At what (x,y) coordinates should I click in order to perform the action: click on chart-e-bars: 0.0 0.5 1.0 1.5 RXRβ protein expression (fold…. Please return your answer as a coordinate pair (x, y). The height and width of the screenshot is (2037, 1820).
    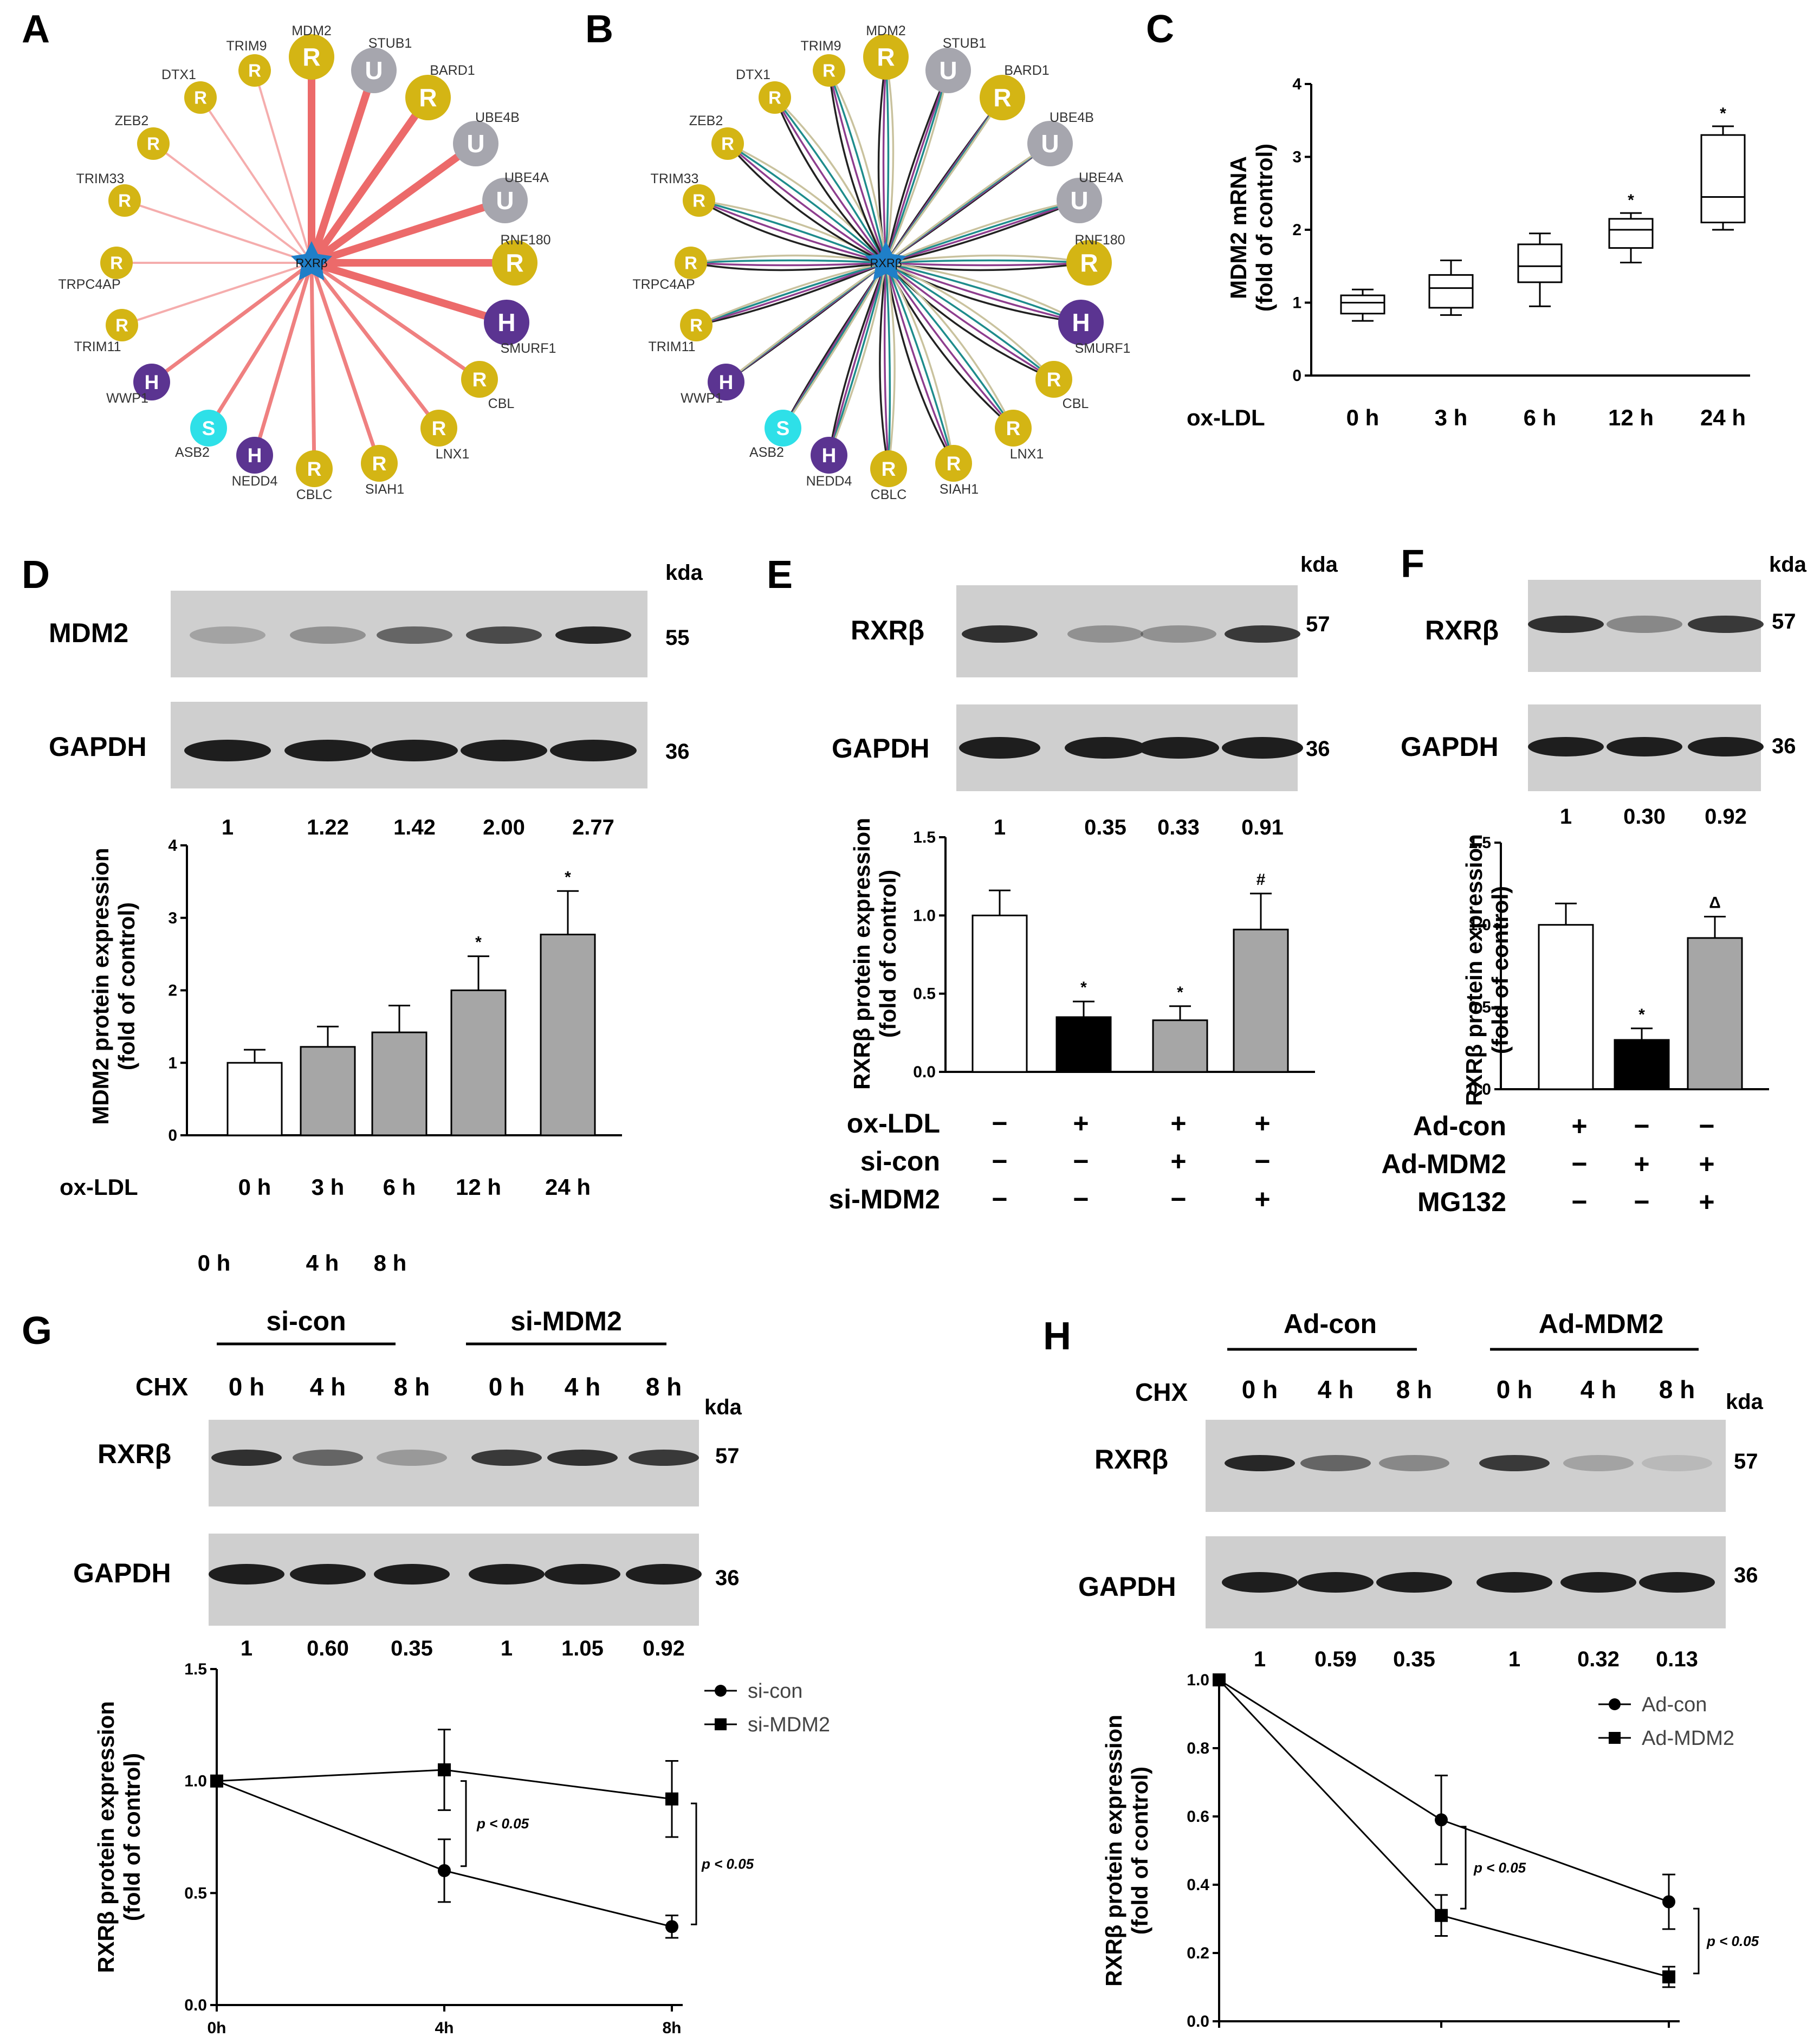
    Looking at the image, I should click on (1082, 954).